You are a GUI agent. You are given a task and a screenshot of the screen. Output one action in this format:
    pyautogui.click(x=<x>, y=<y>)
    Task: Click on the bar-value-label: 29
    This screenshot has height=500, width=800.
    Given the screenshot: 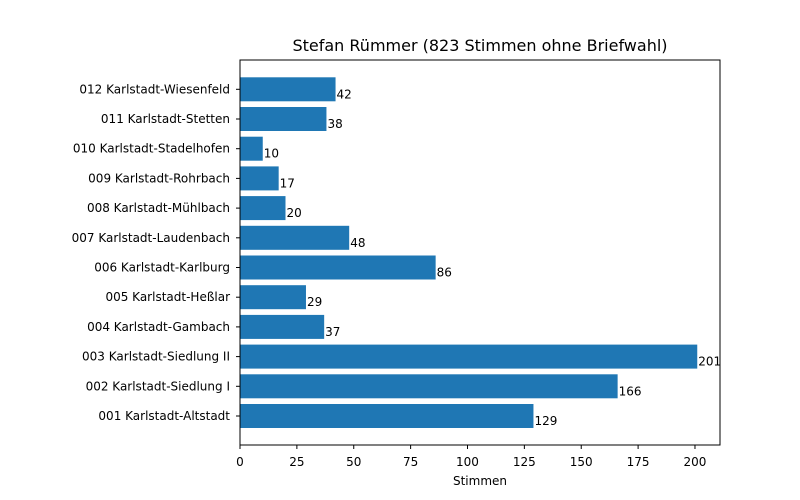 What is the action you would take?
    pyautogui.click(x=314, y=302)
    